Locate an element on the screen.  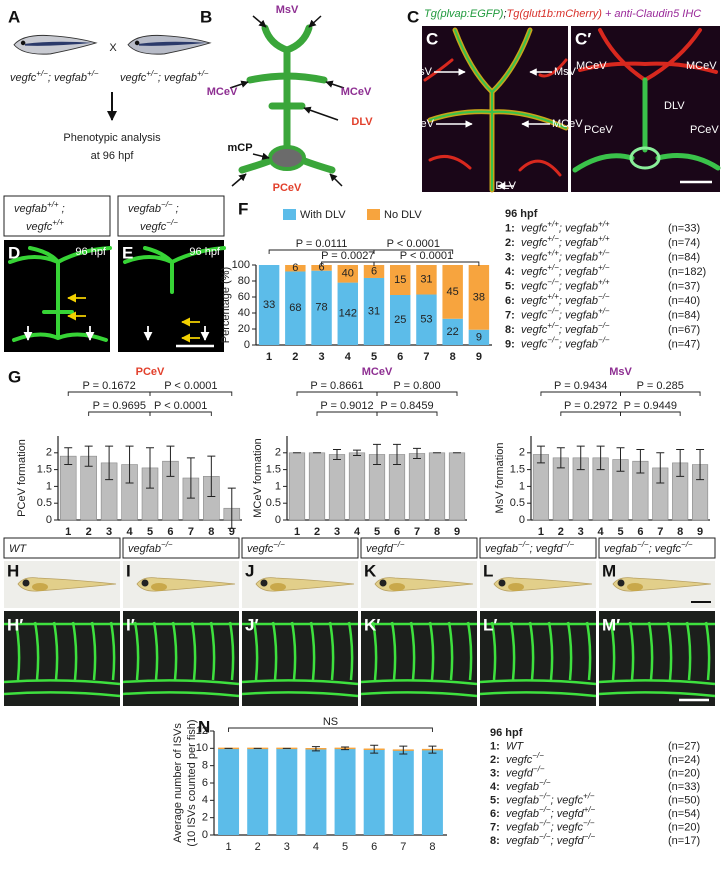
significance-bracket is located at coordinates (407, 413).